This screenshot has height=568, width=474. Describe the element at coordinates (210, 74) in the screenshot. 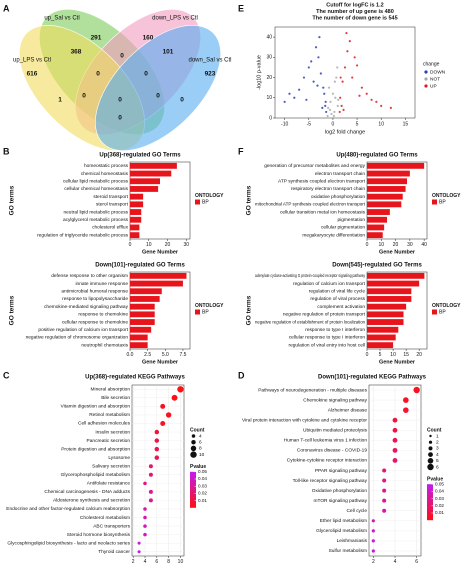

I see `venn-count: 923` at that location.